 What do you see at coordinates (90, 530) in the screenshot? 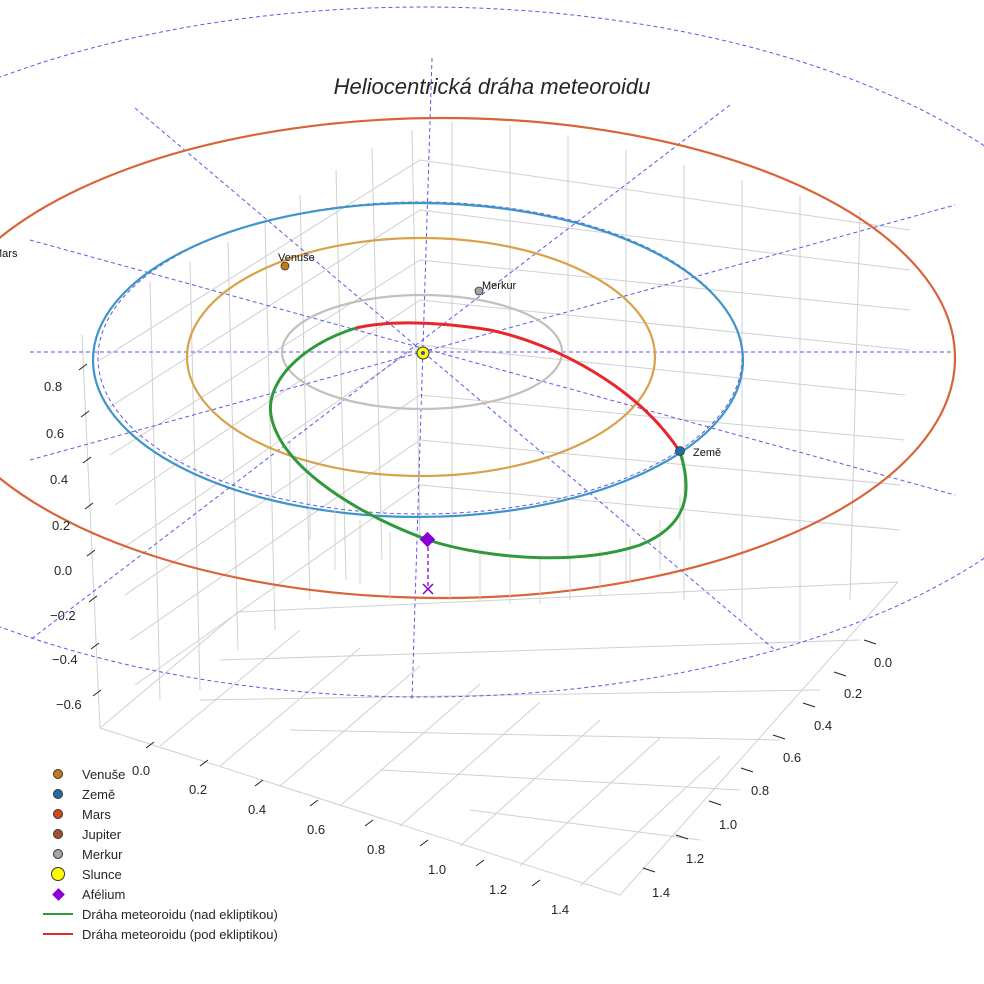
I see `z-axis` at bounding box center [90, 530].